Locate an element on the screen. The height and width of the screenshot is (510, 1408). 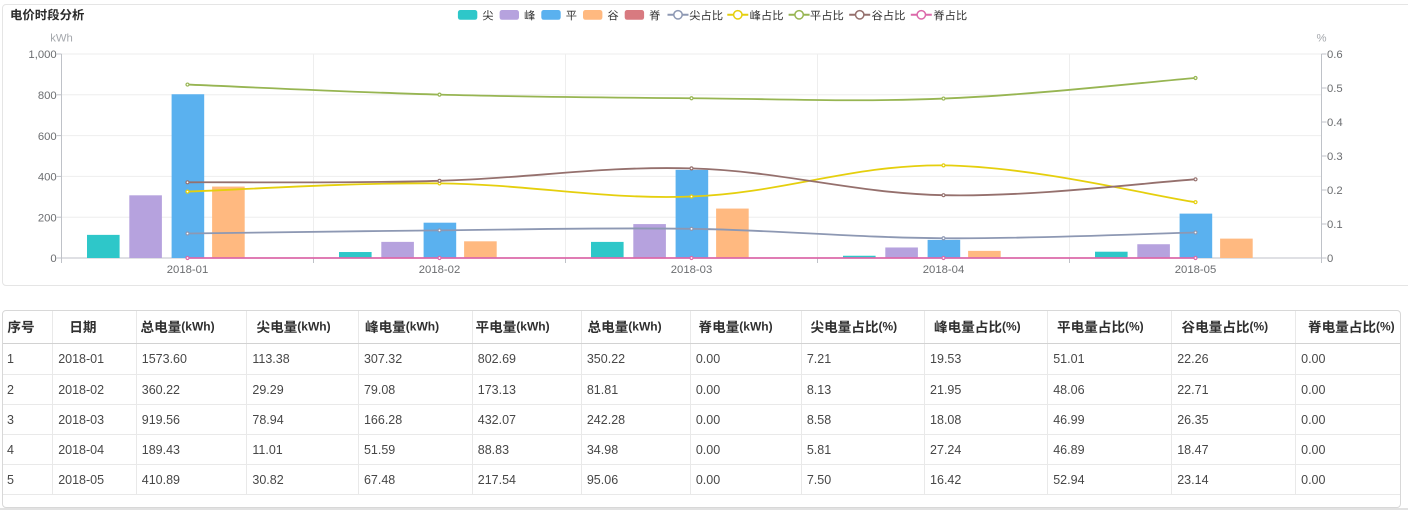
svg-text: 2018-01 is located at coordinates (187, 270).